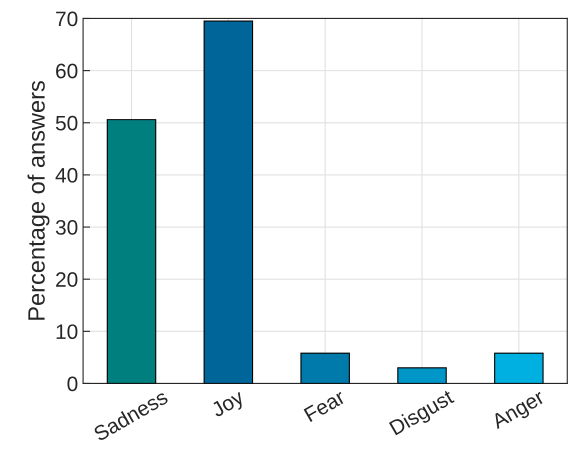 The width and height of the screenshot is (573, 462). I want to click on y-tick-label: 40, so click(67, 175).